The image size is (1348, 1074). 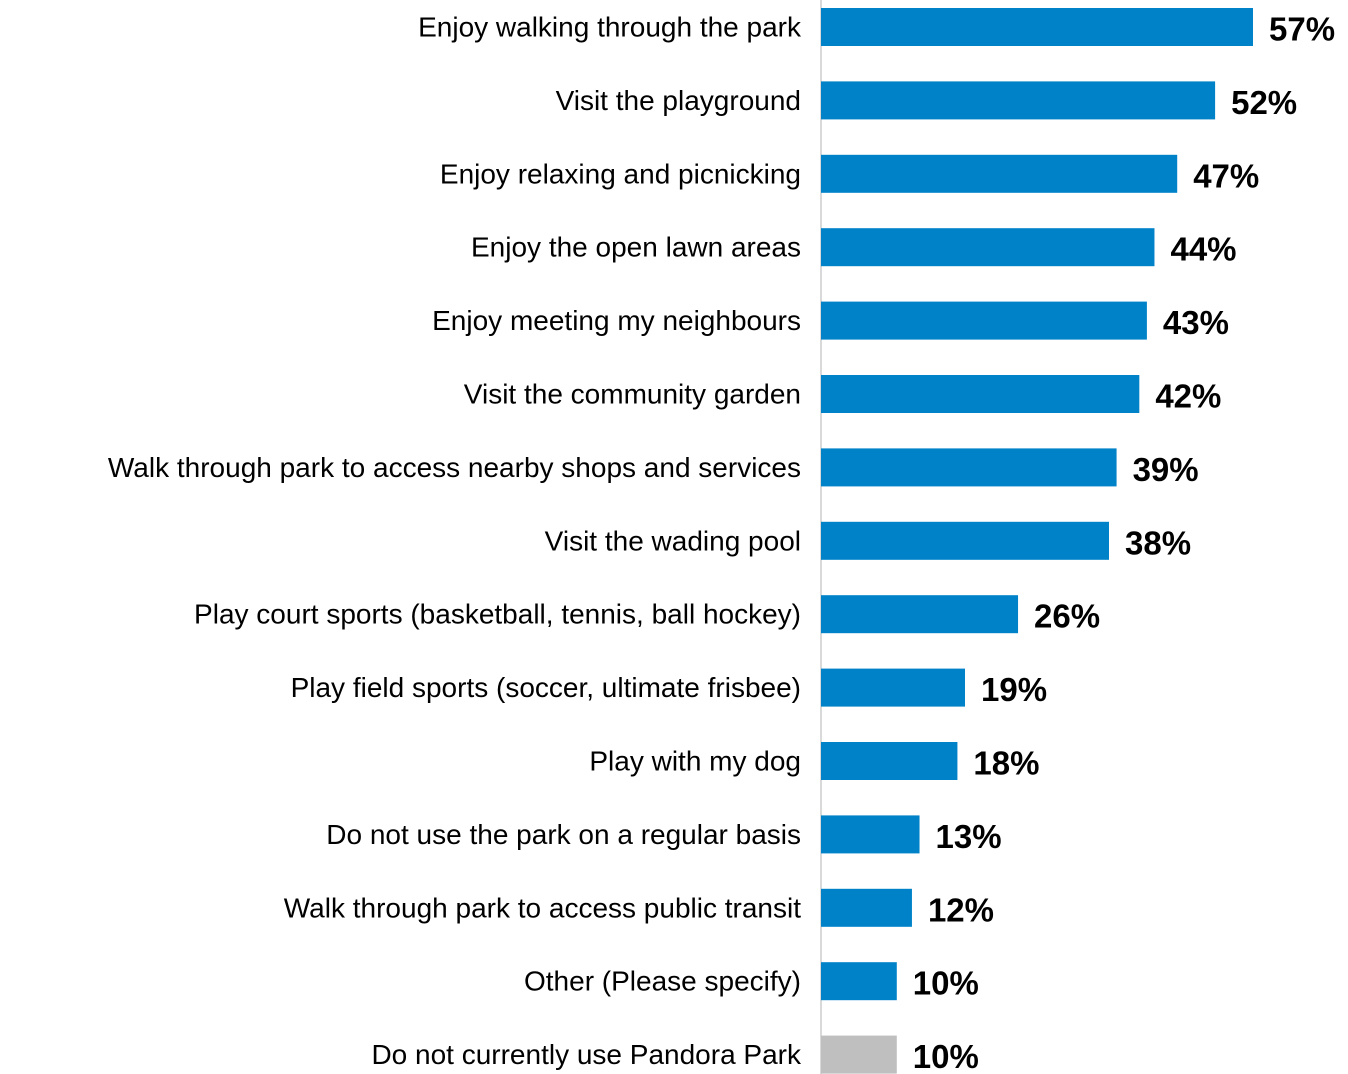 I want to click on category-label: Enjoy walking through the park, so click(x=610, y=27).